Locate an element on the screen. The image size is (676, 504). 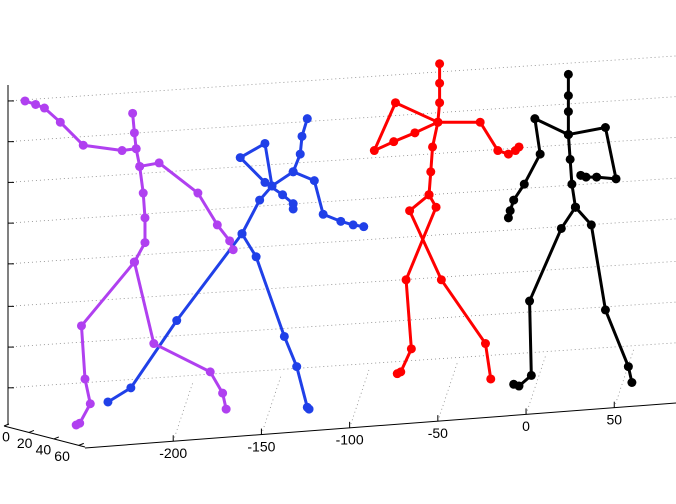
x-tick-label: -150 is located at coordinates (261, 446).